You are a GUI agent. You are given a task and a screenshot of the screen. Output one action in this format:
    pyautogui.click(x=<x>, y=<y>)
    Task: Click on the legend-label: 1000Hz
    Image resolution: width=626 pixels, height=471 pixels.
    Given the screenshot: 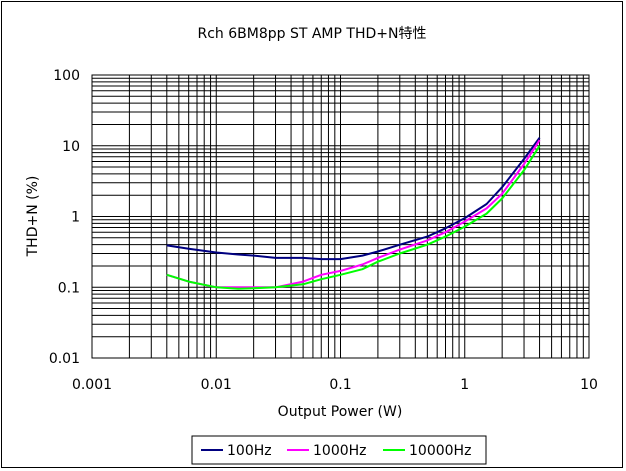 What is the action you would take?
    pyautogui.click(x=340, y=451)
    